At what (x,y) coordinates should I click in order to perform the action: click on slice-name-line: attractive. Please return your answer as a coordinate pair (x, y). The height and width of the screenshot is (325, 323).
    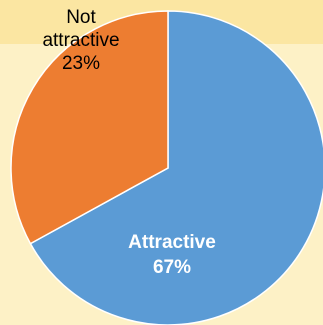
    Looking at the image, I should click on (80, 40).